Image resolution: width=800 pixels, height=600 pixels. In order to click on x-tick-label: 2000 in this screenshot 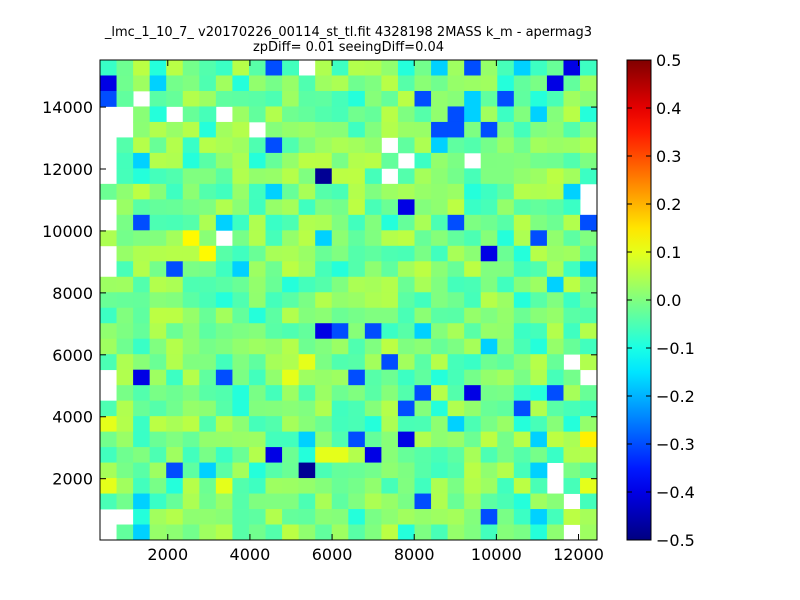, I will do `click(167, 554)`.